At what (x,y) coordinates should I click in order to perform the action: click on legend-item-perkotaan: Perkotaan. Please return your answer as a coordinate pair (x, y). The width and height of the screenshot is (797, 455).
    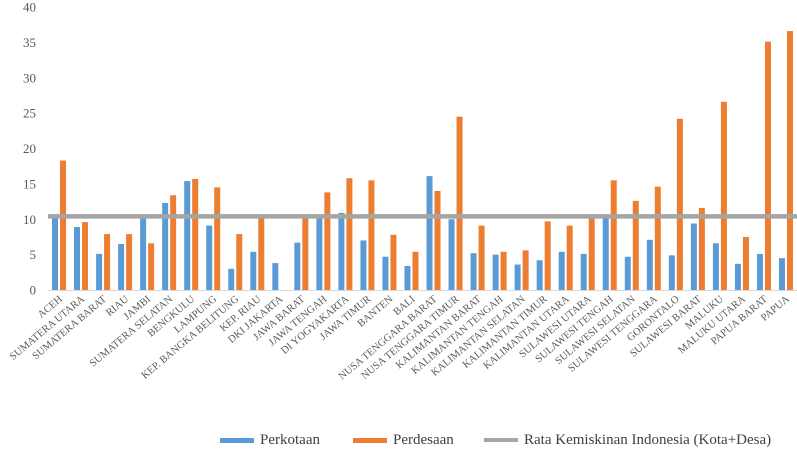
    Looking at the image, I should click on (270, 440).